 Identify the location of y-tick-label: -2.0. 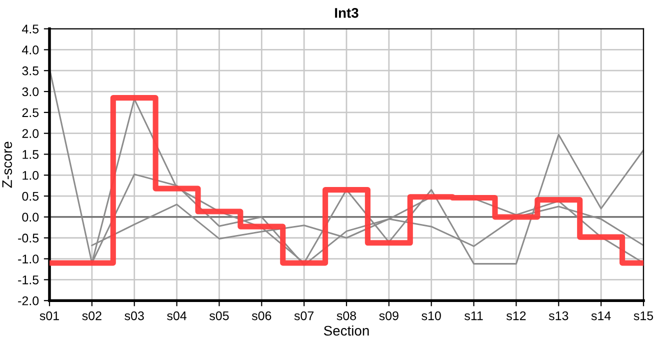
(28, 301).